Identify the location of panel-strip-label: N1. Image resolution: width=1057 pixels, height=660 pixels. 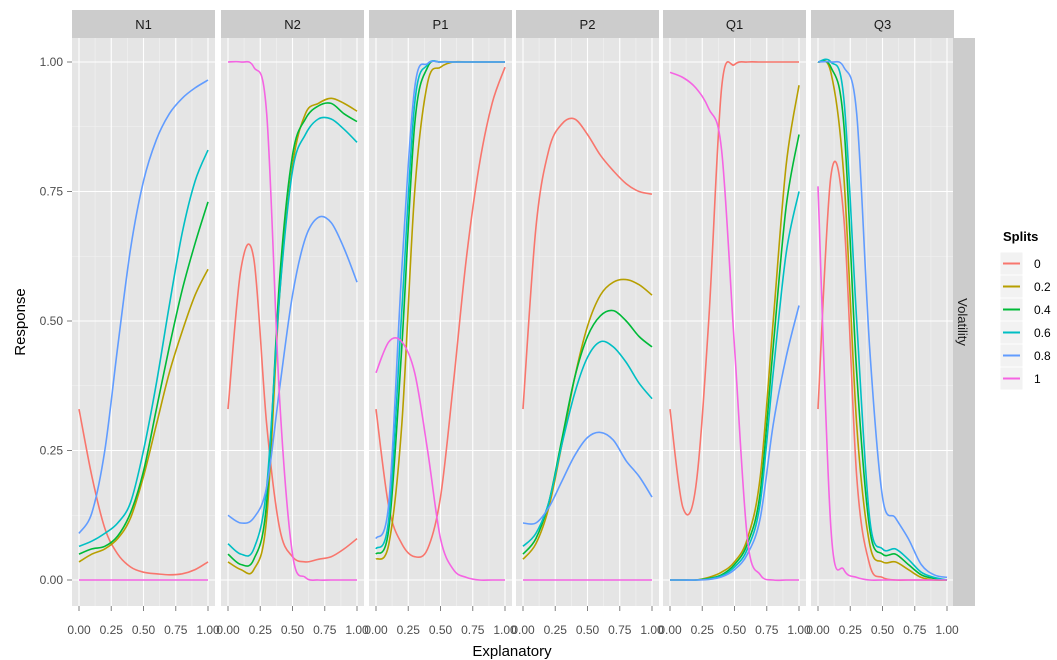
(143, 24).